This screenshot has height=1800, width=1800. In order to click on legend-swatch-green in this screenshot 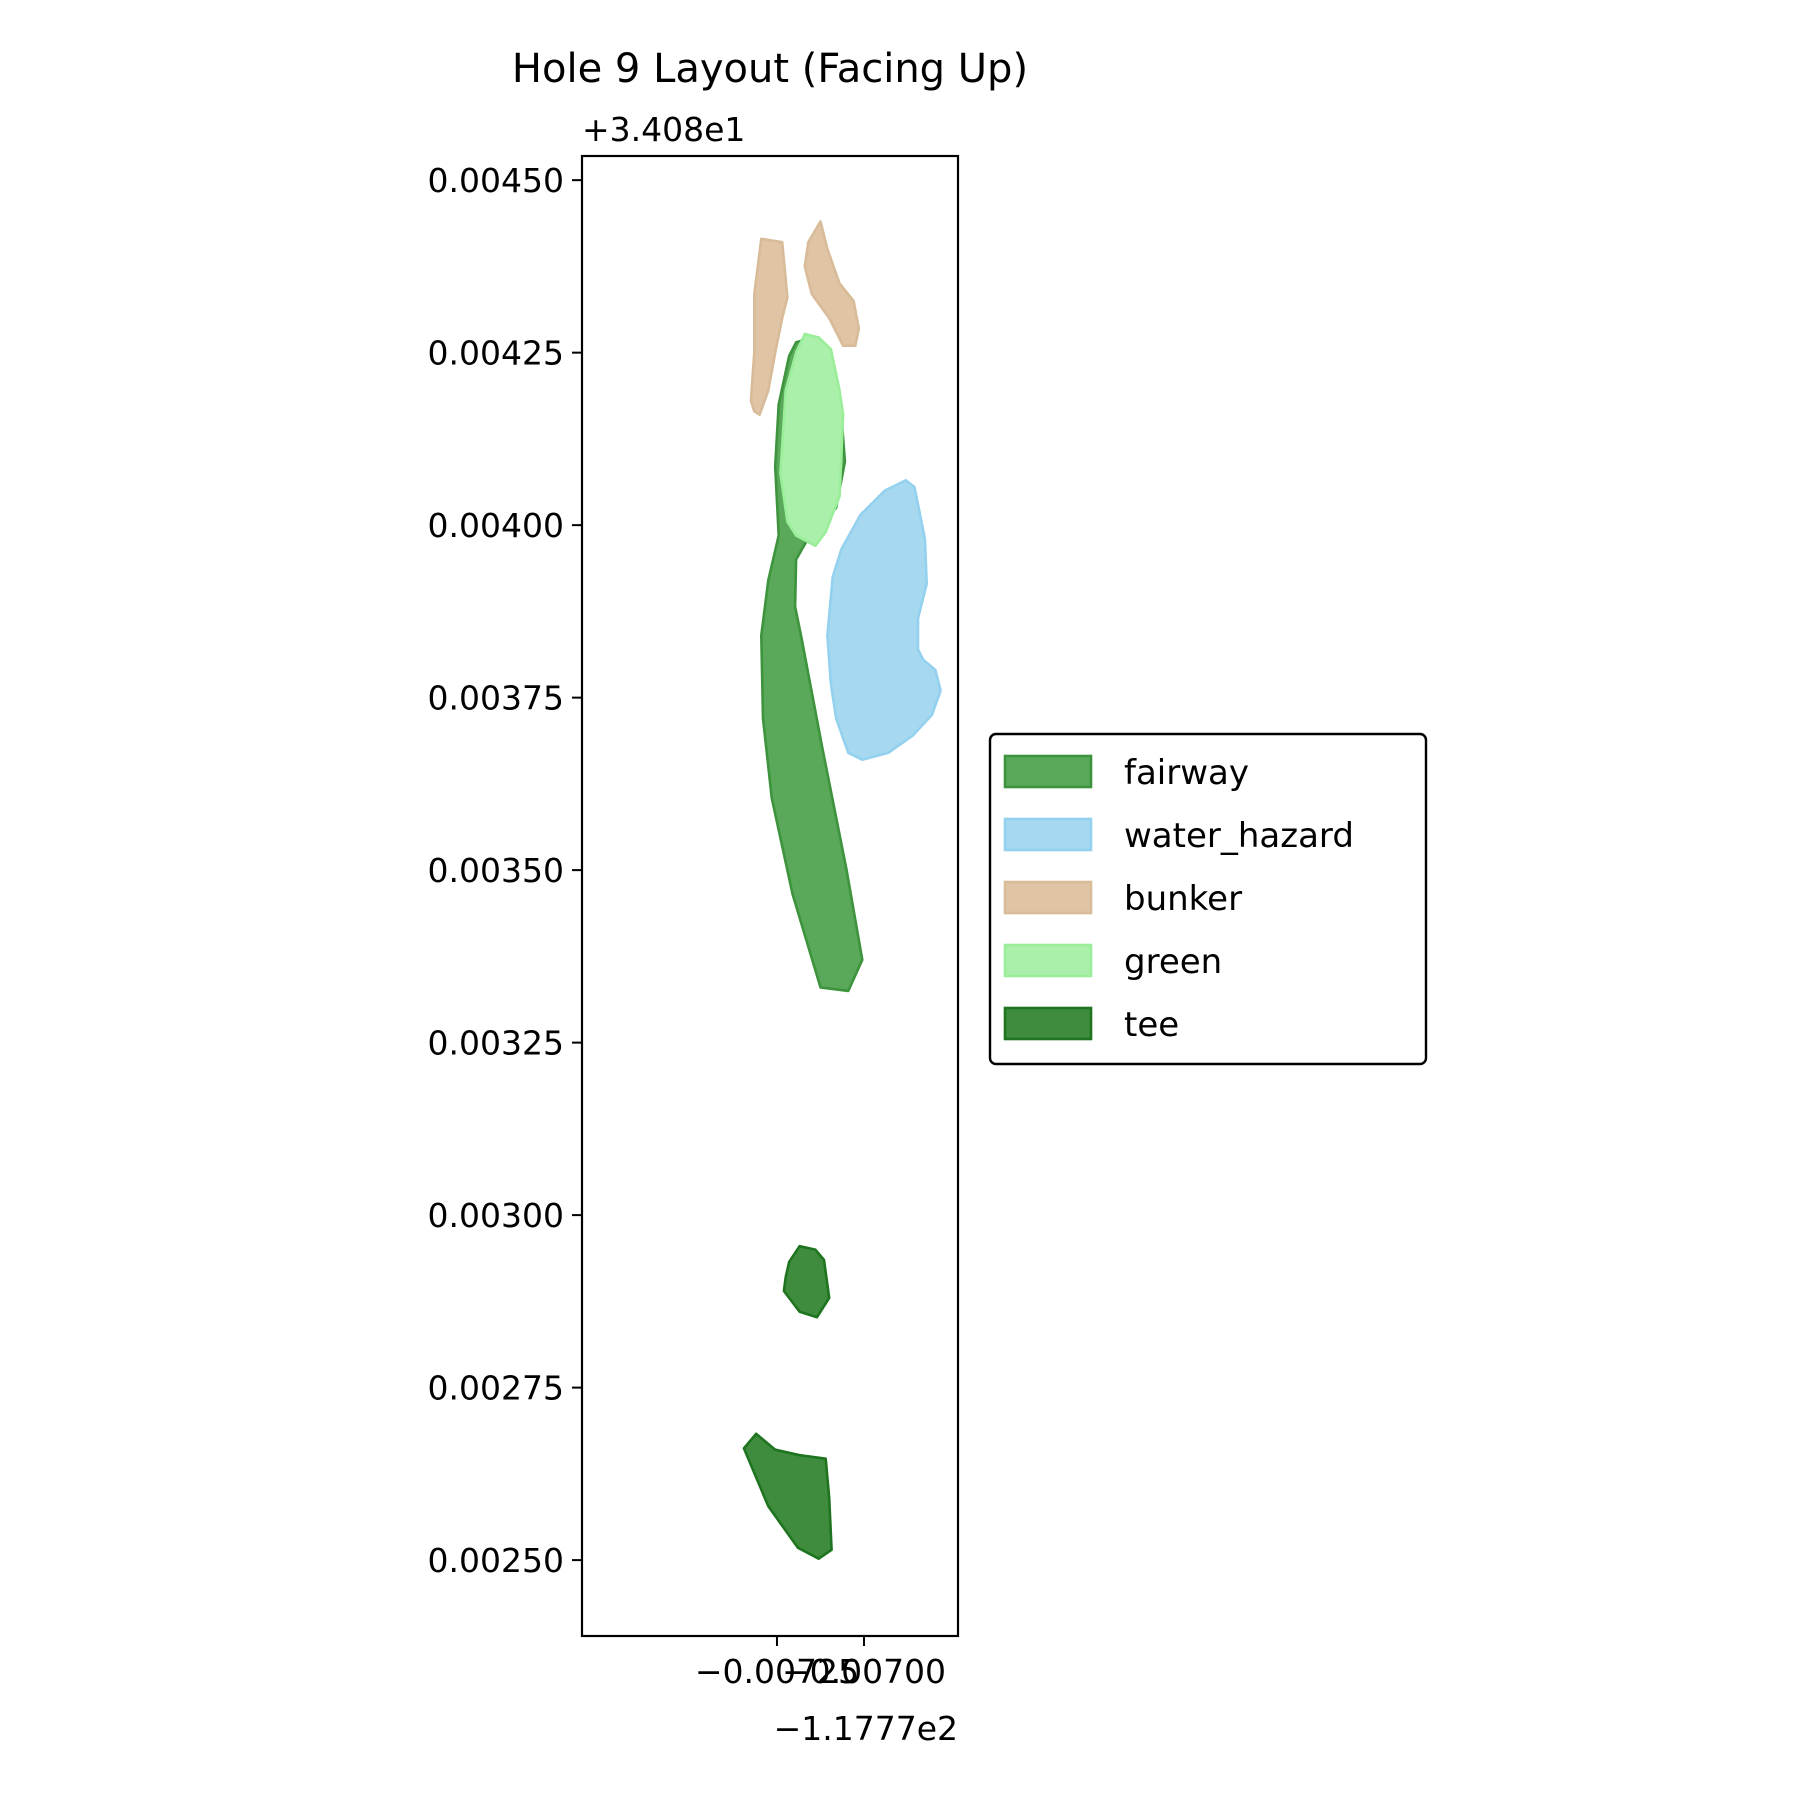, I will do `click(1048, 960)`.